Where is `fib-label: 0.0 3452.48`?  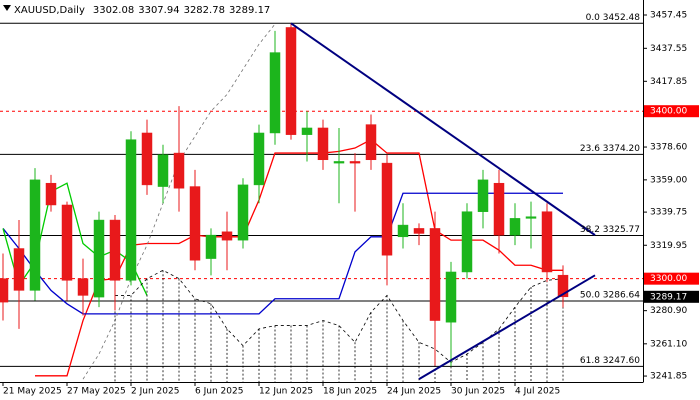
fib-label: 0.0 3452.48 is located at coordinates (613, 18).